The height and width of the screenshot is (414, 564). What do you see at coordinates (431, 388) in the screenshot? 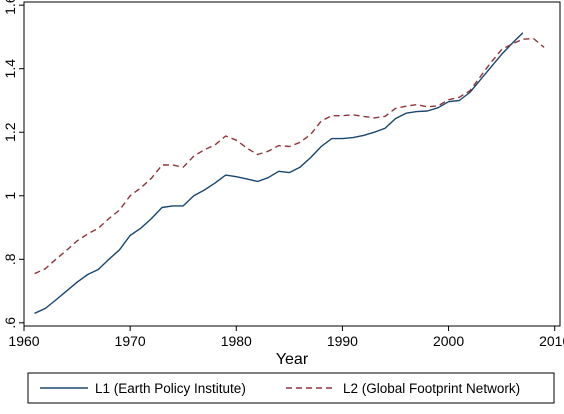
I see `legend-label-2: L2 (Global Footprint Network)` at bounding box center [431, 388].